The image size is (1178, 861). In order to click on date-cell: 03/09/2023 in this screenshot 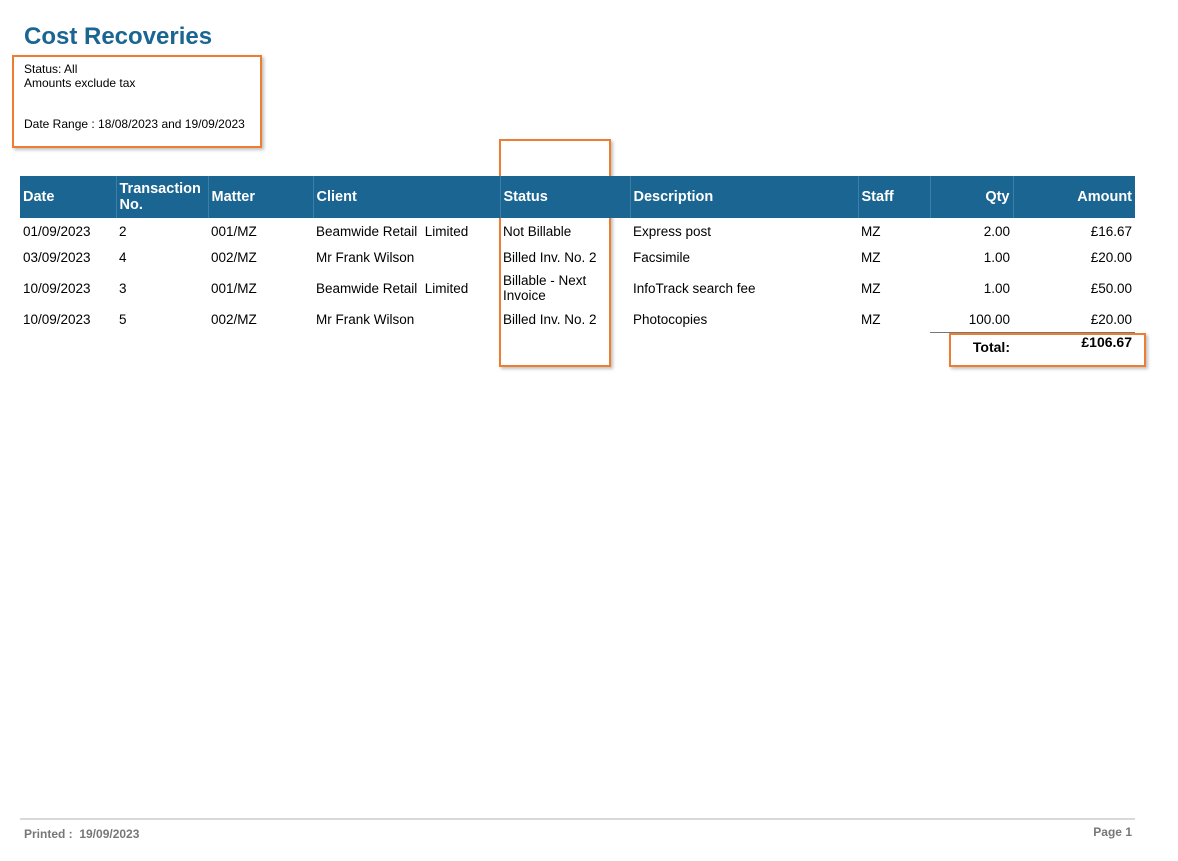, I will do `click(57, 257)`.